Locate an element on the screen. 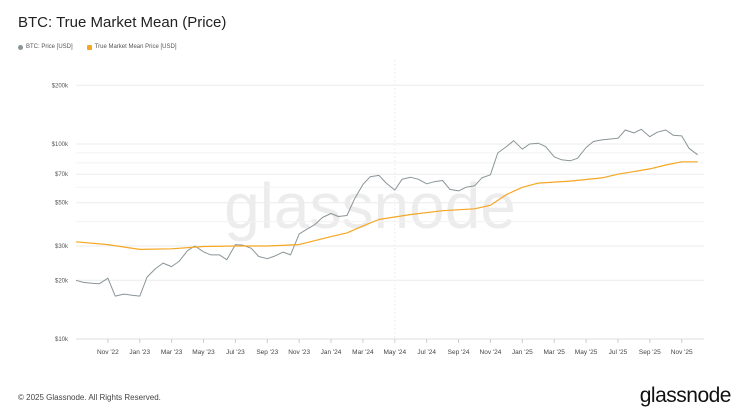  y-tick-label: $10k is located at coordinates (62, 340).